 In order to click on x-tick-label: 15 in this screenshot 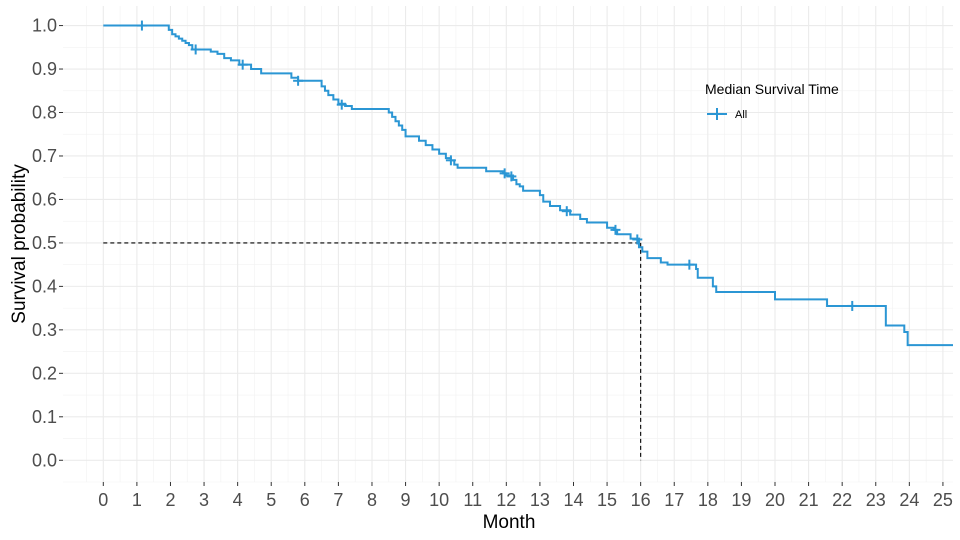, I will do `click(607, 500)`.